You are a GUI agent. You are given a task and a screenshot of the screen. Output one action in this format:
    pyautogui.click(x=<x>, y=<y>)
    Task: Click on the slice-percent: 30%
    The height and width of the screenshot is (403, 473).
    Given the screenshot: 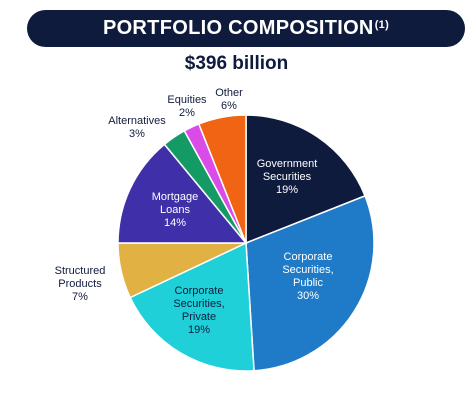 What is the action you would take?
    pyautogui.click(x=308, y=296)
    